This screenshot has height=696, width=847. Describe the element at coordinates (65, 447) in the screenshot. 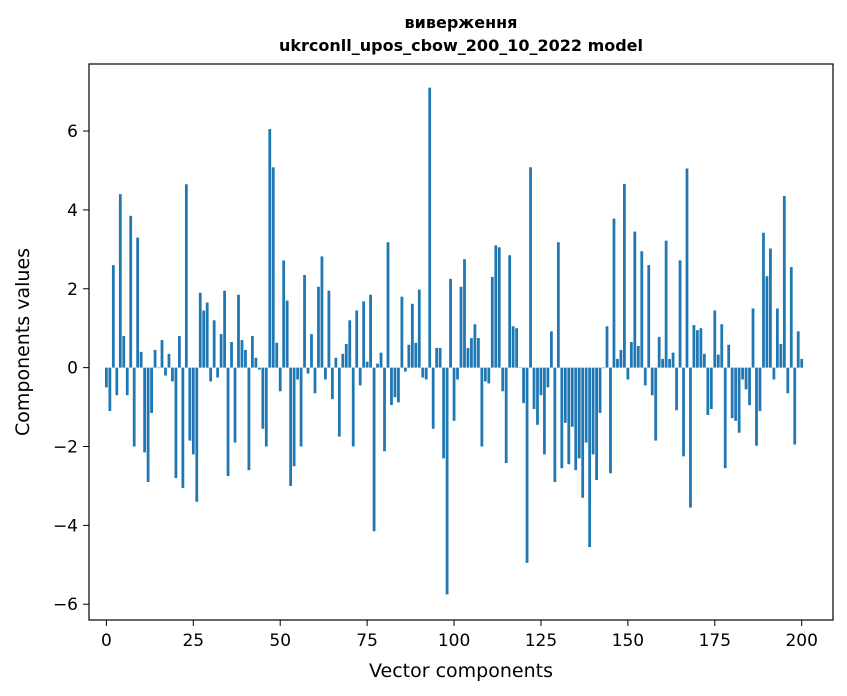

I see `y-tick-label: −2` at that location.